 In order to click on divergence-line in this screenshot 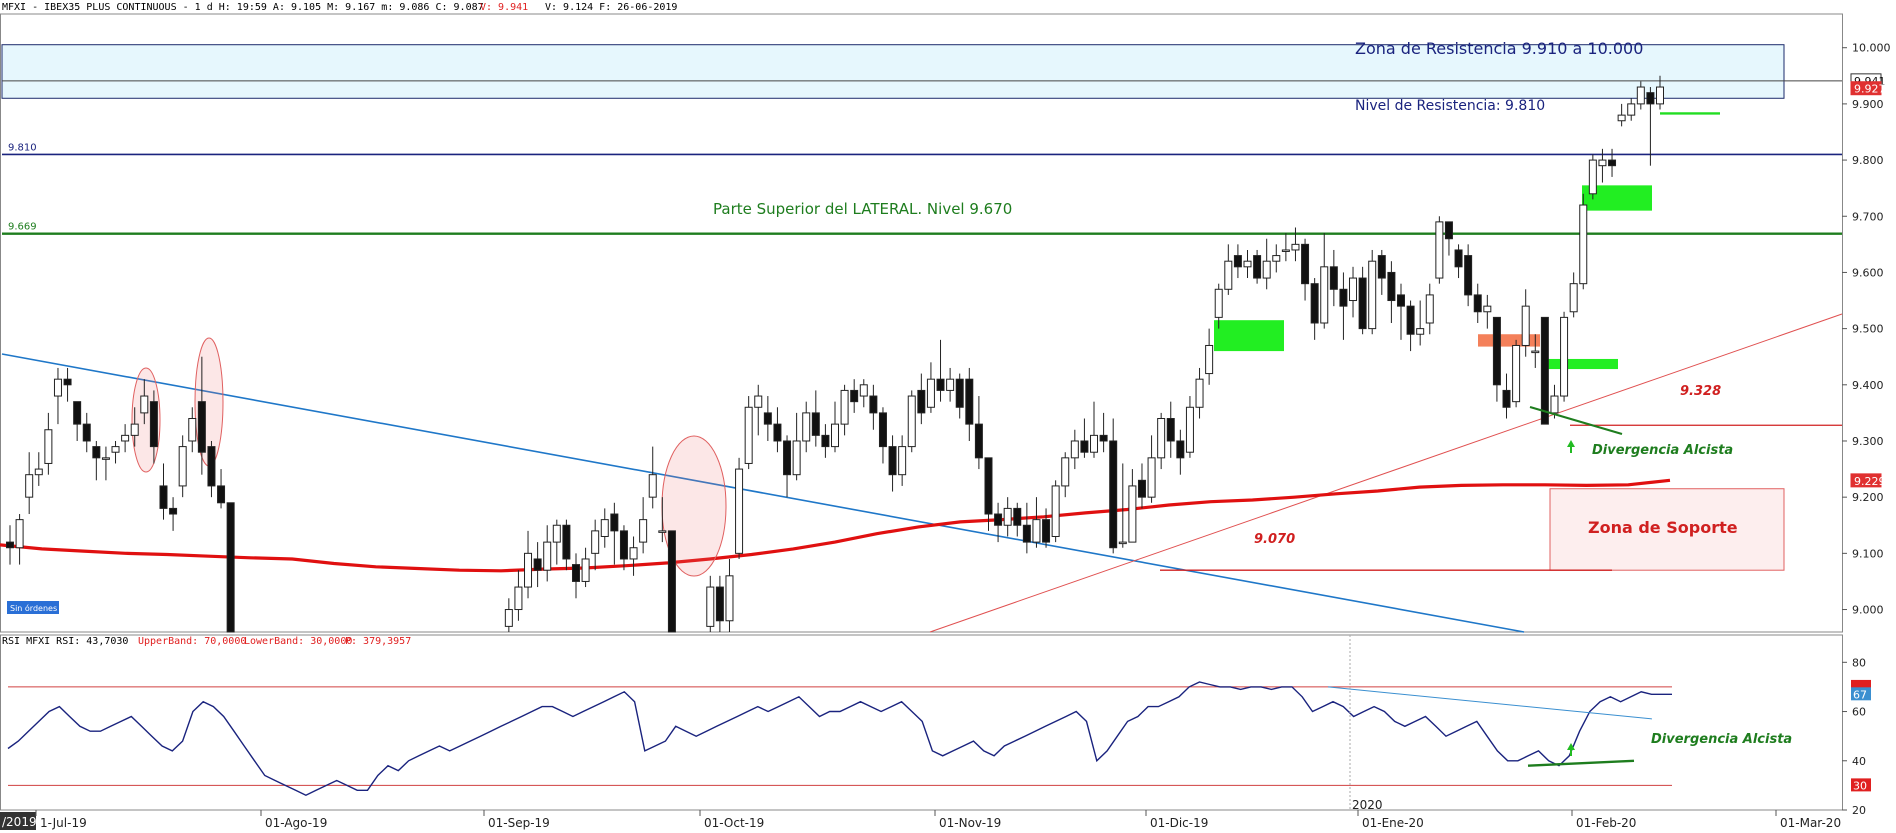, I will do `click(1576, 420)`.